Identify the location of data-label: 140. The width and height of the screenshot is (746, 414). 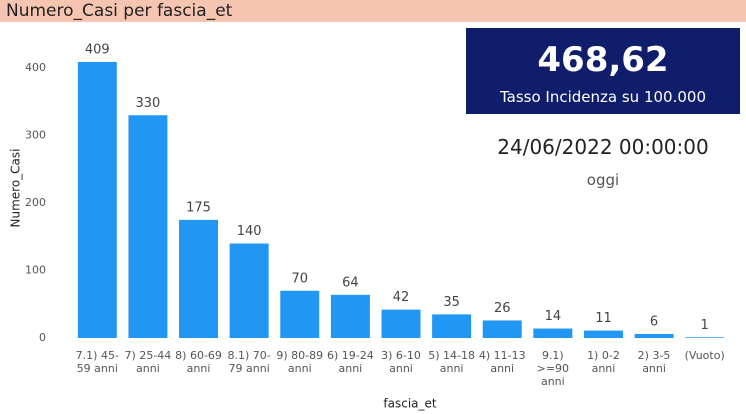
(249, 231).